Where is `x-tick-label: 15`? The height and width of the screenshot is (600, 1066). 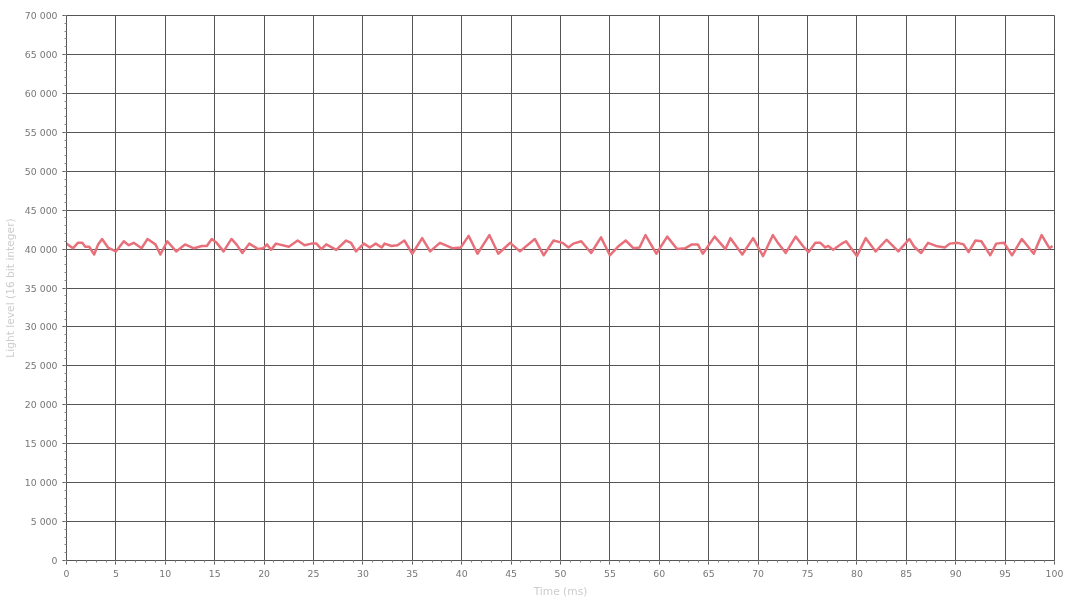
x-tick-label: 15 is located at coordinates (214, 573).